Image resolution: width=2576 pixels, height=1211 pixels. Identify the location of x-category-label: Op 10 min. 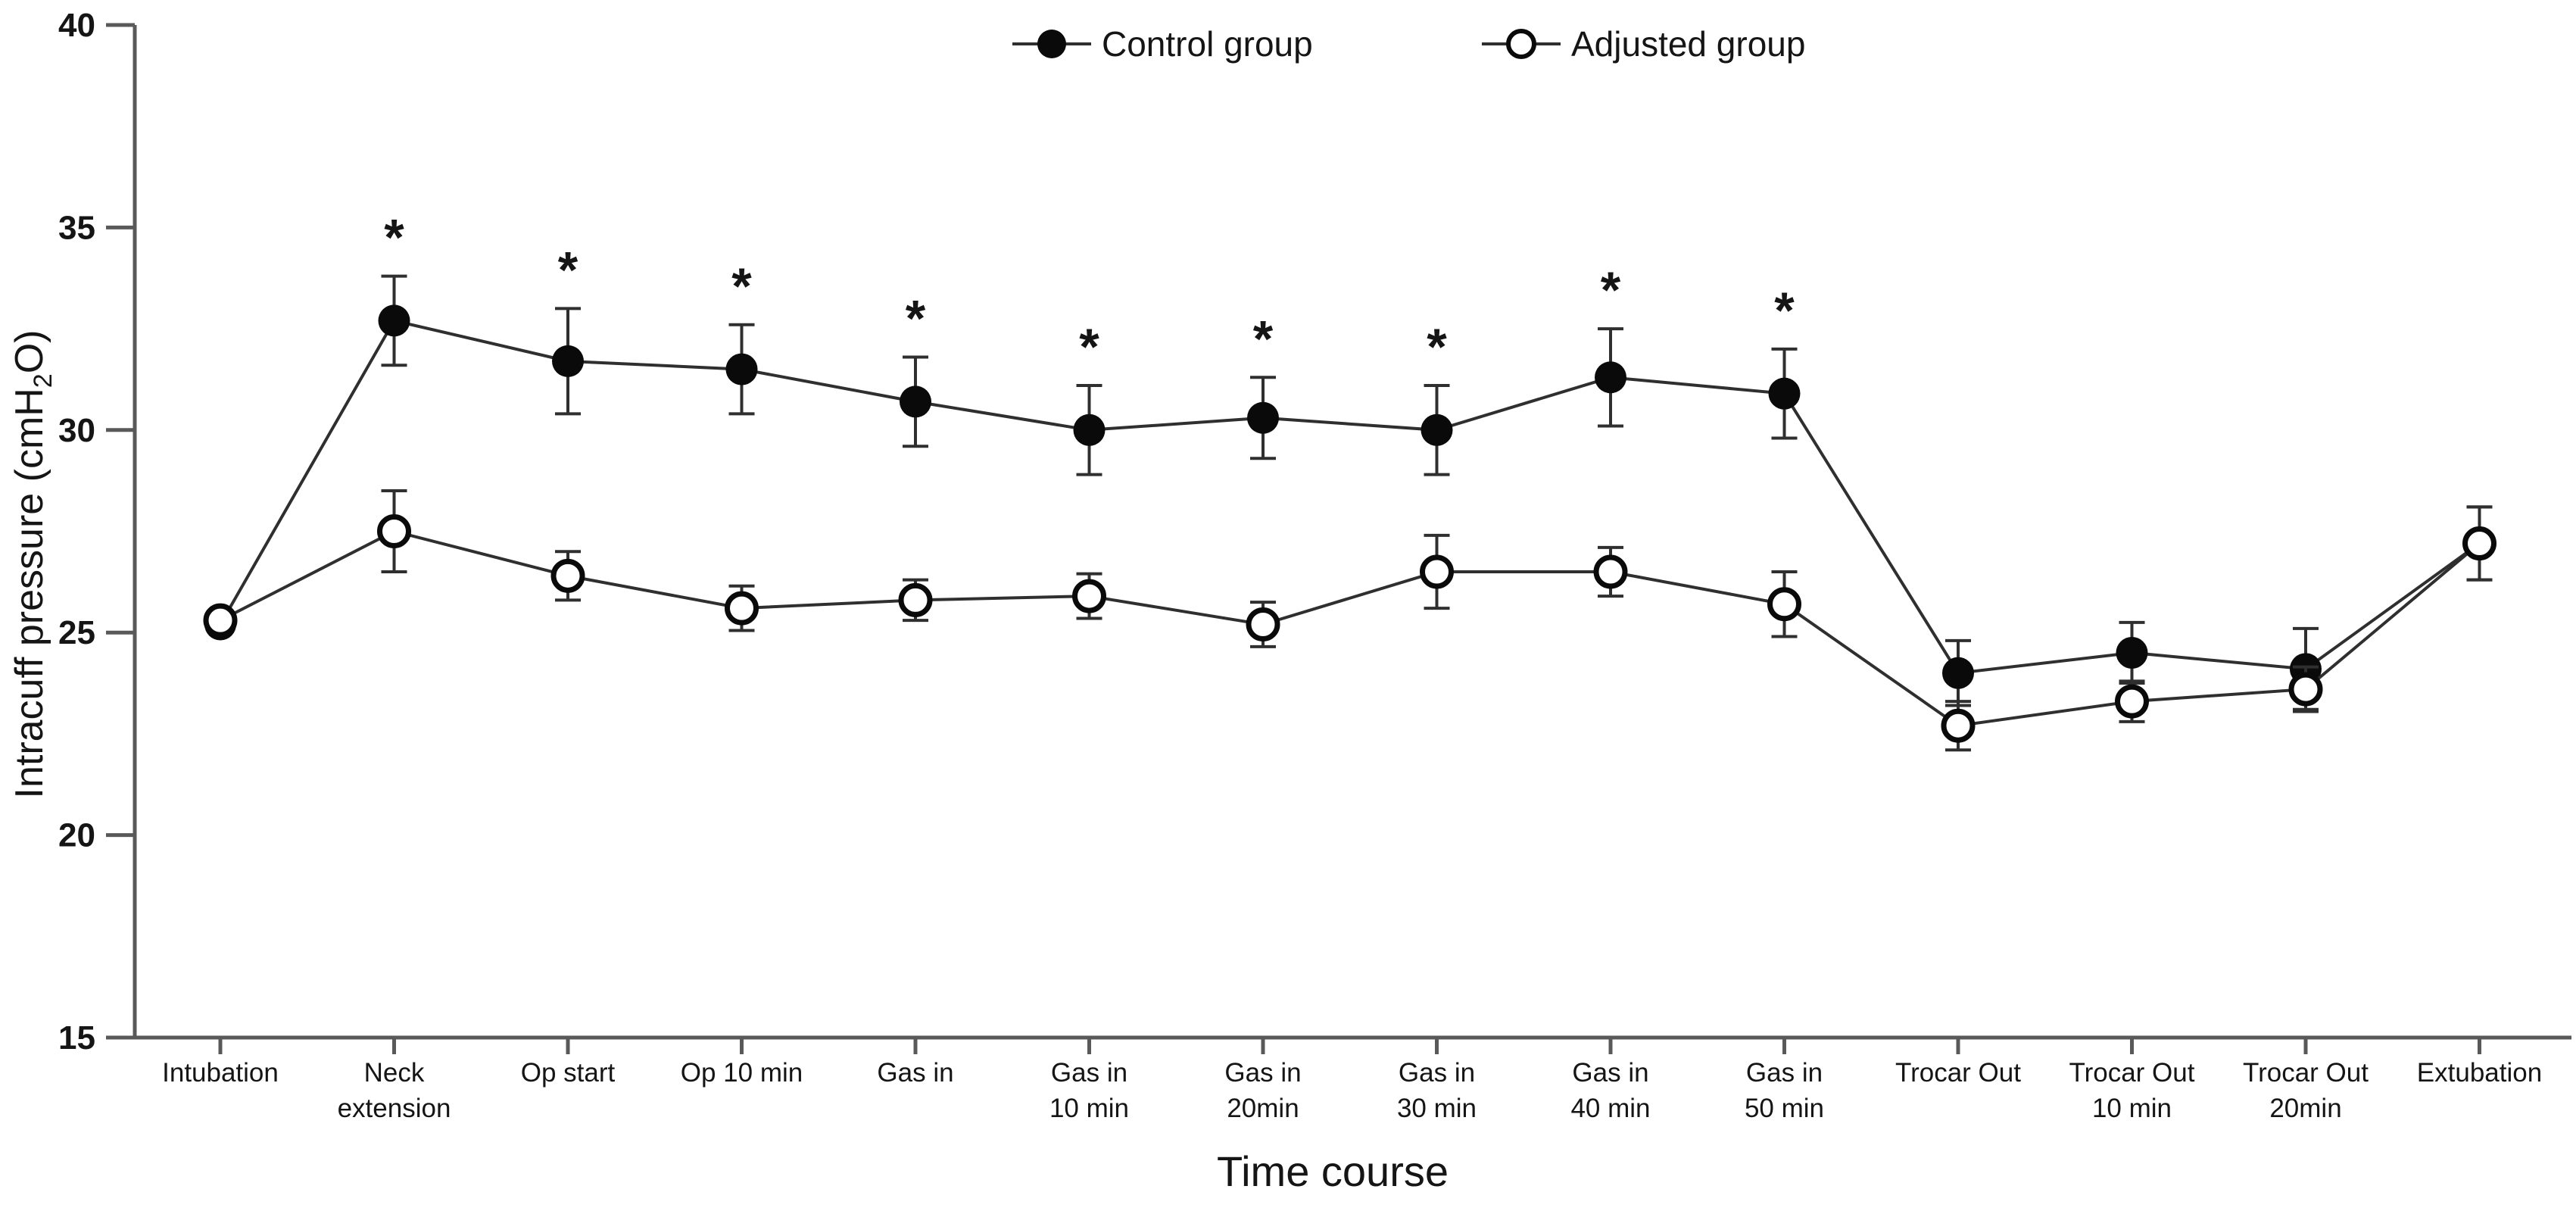
(742, 1073).